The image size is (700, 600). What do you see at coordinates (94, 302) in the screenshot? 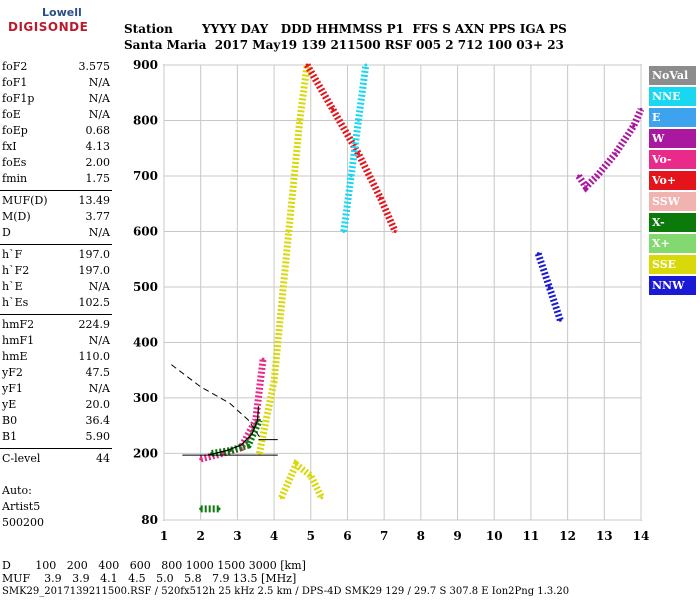
I see `param-value: 102.5` at bounding box center [94, 302].